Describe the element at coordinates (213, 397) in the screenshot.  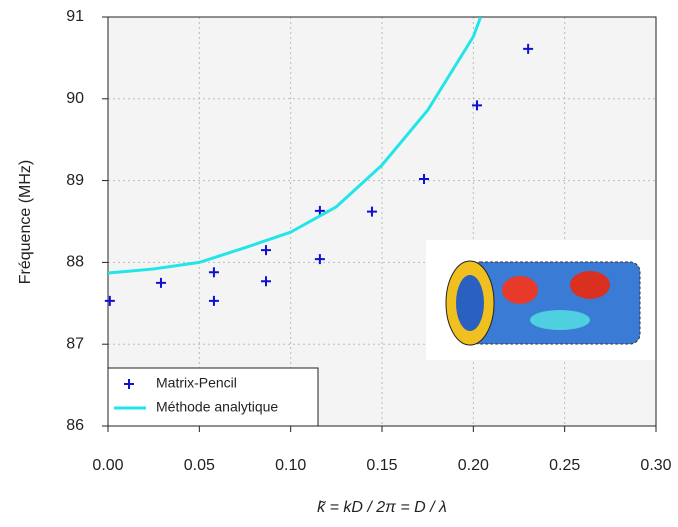
I see `legend-box` at that location.